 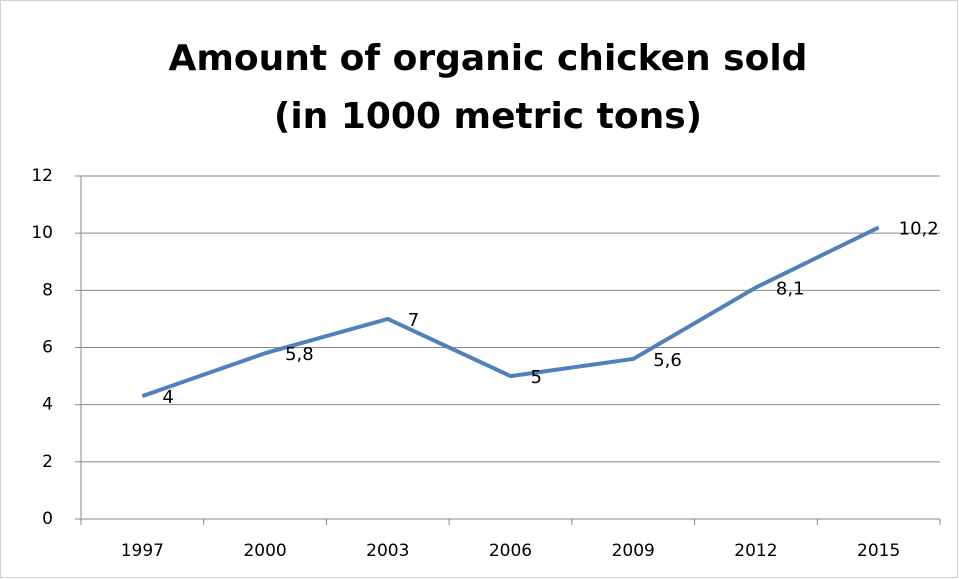 What do you see at coordinates (42, 233) in the screenshot?
I see `y-tick-label: 10` at bounding box center [42, 233].